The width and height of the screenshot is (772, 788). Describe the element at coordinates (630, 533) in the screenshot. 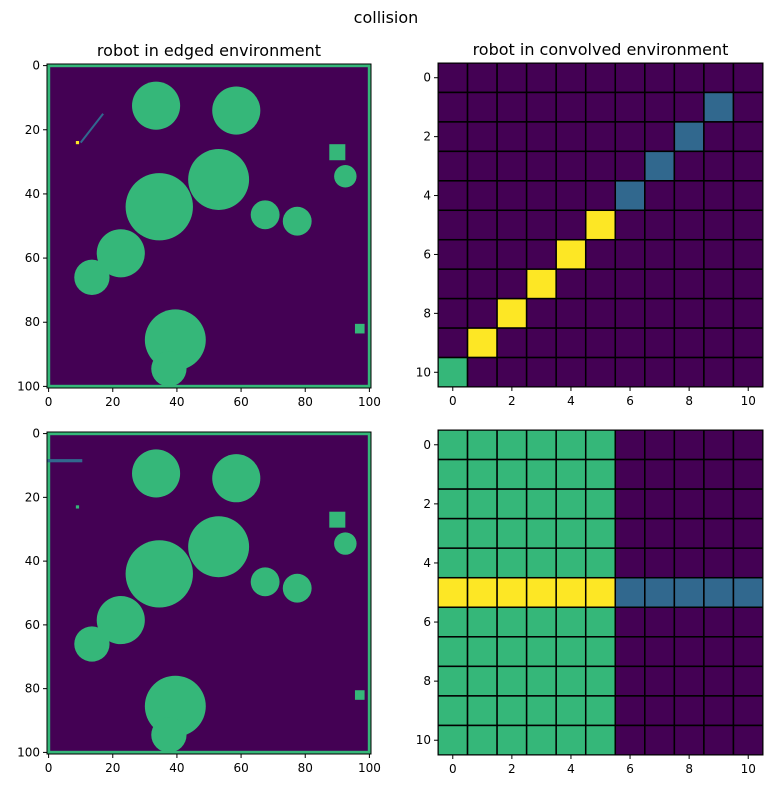

I see `heatmap-cell-r3-c6` at that location.